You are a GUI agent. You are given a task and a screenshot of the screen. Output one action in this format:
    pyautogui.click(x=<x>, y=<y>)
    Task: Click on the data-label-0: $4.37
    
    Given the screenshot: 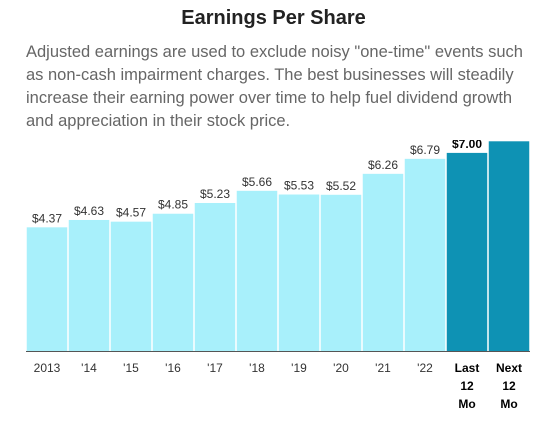 What is the action you would take?
    pyautogui.click(x=47, y=218)
    